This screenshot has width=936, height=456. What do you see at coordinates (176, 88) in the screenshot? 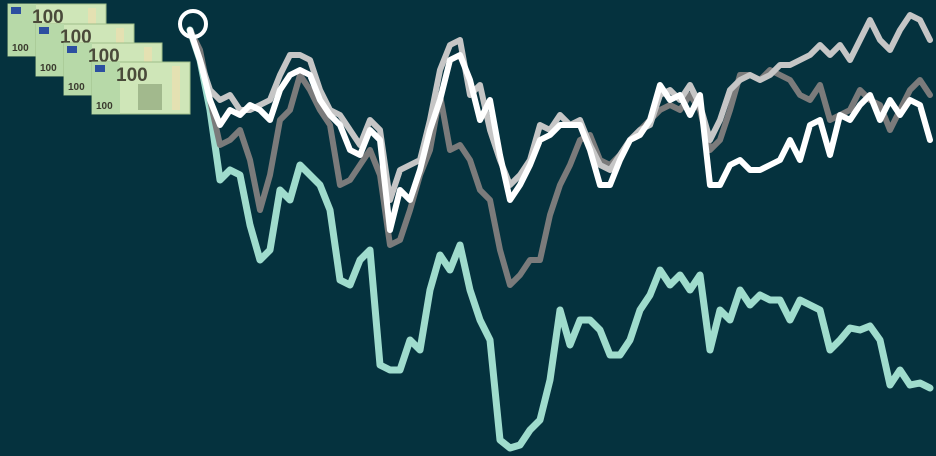
I see `note-stripe` at bounding box center [176, 88].